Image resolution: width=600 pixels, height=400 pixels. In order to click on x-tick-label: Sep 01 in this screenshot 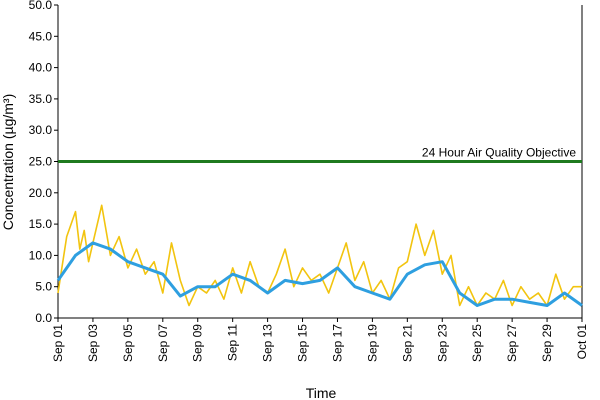, I will do `click(58, 343)`.